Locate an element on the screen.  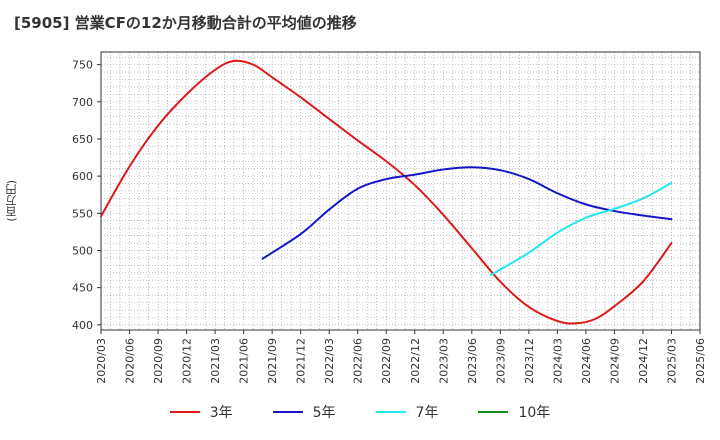
x-tick-label: 2020/09 is located at coordinates (158, 361).